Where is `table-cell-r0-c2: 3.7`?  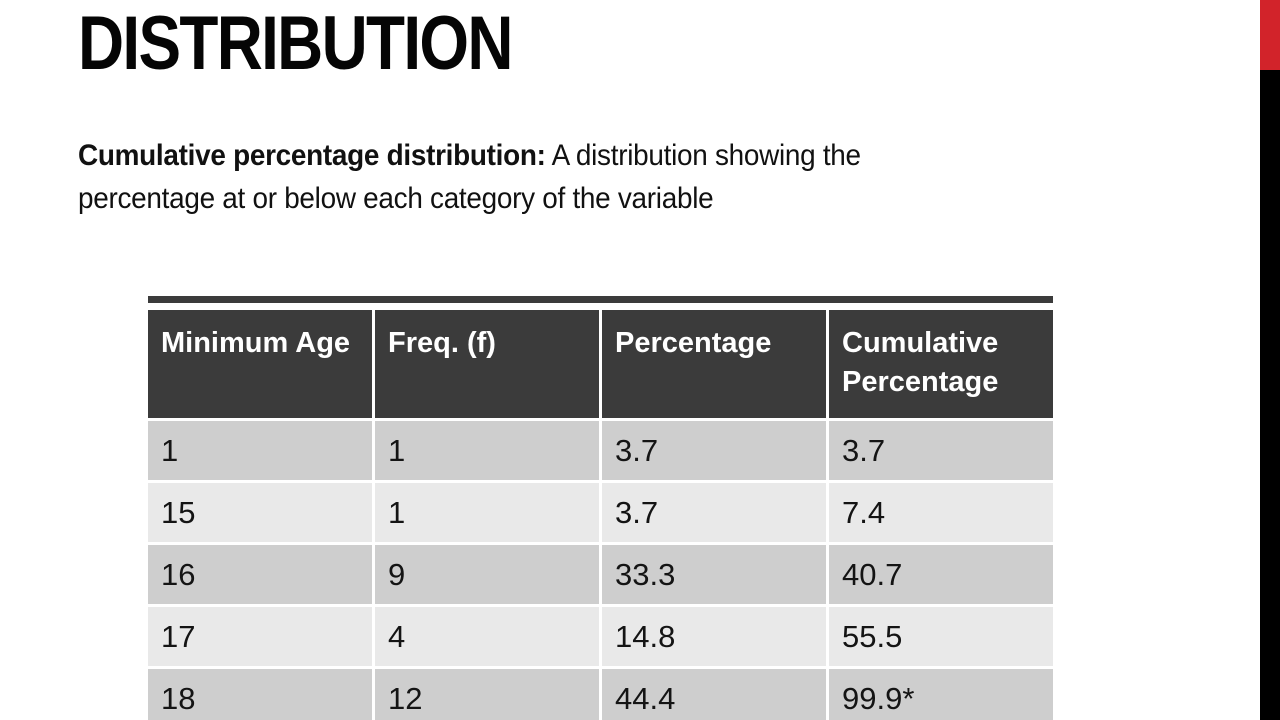 table-cell-r0-c2: 3.7 is located at coordinates (714, 450).